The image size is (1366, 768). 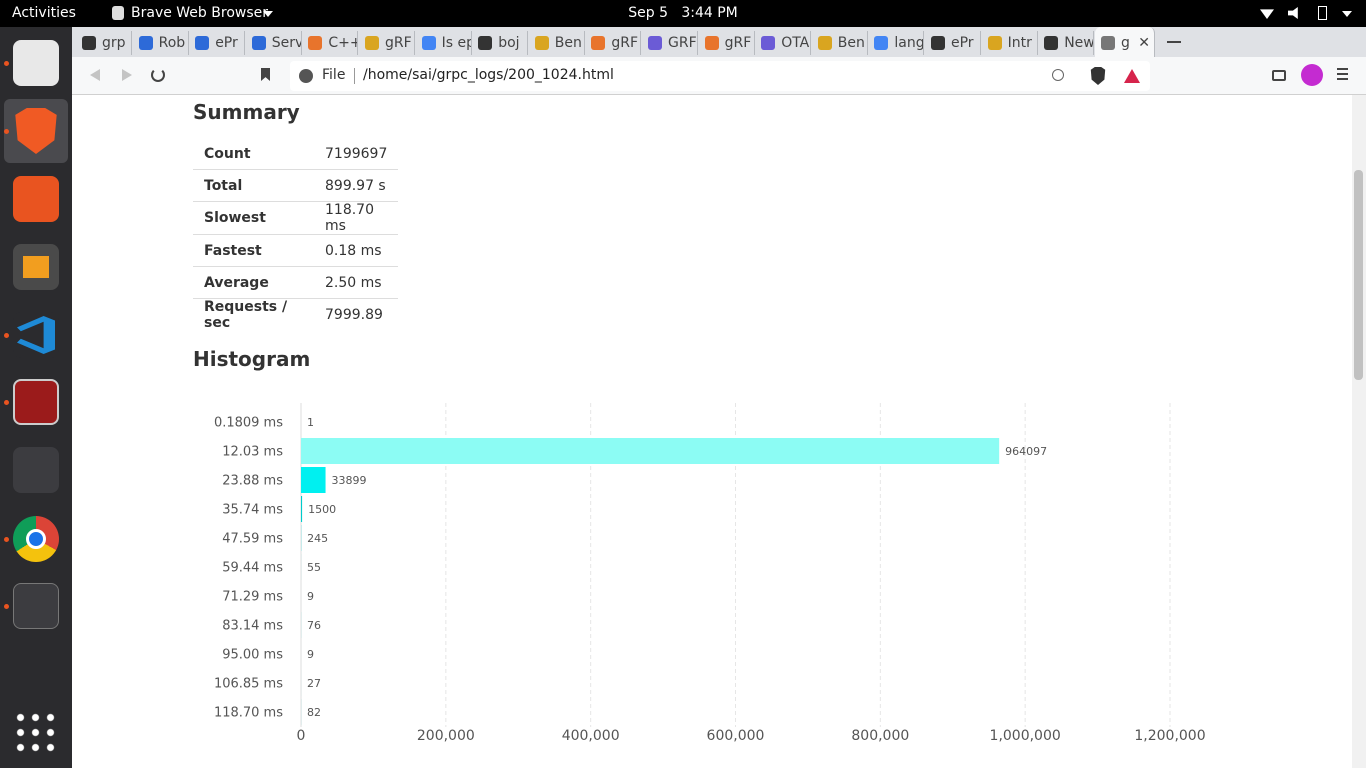 What do you see at coordinates (1010, 43) in the screenshot?
I see `tab: Intr` at bounding box center [1010, 43].